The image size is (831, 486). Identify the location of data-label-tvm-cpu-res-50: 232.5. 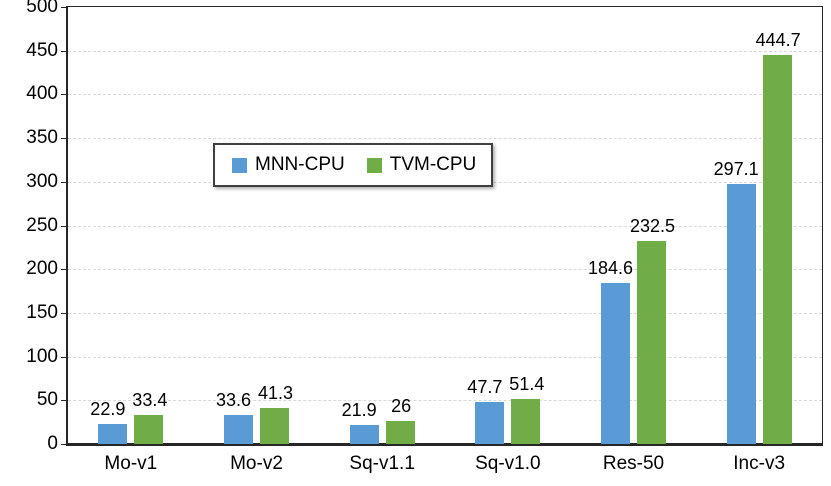
(652, 225).